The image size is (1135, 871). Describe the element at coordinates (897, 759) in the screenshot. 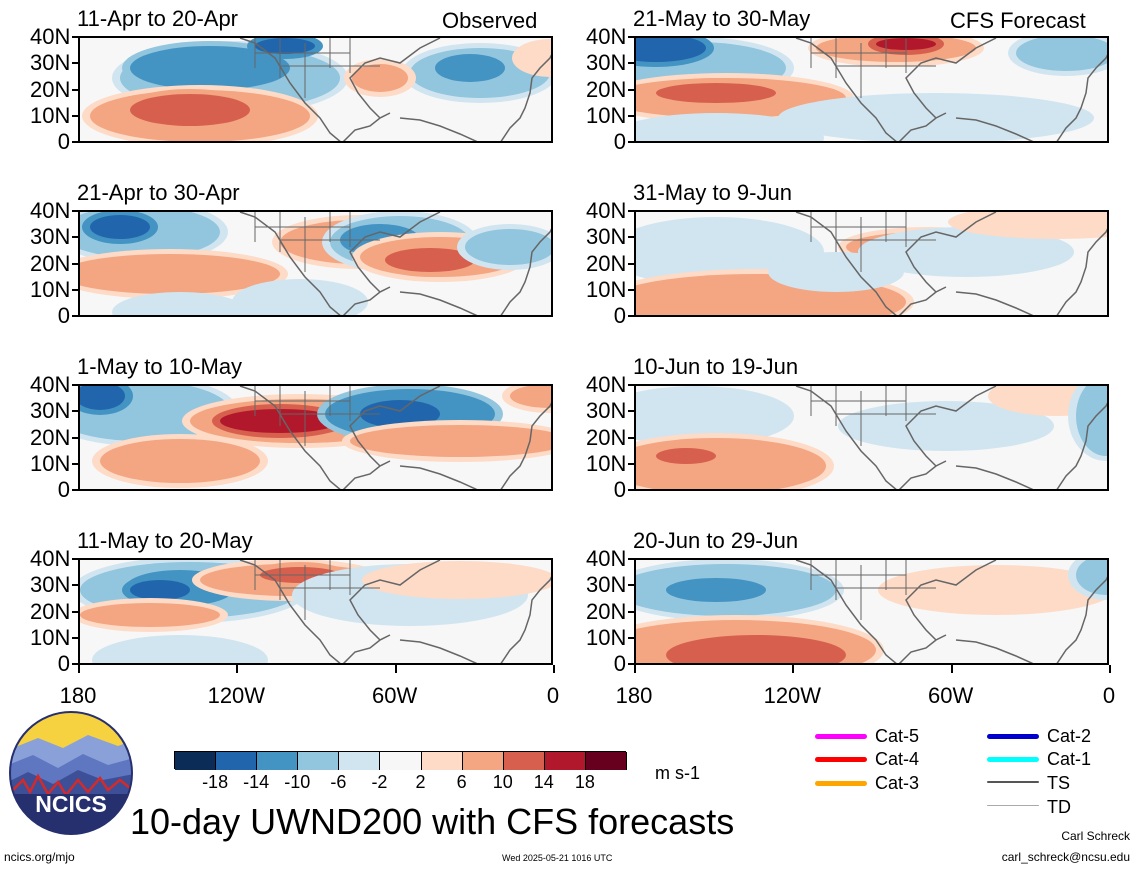

I see `track-legend-label: Cat-4` at that location.